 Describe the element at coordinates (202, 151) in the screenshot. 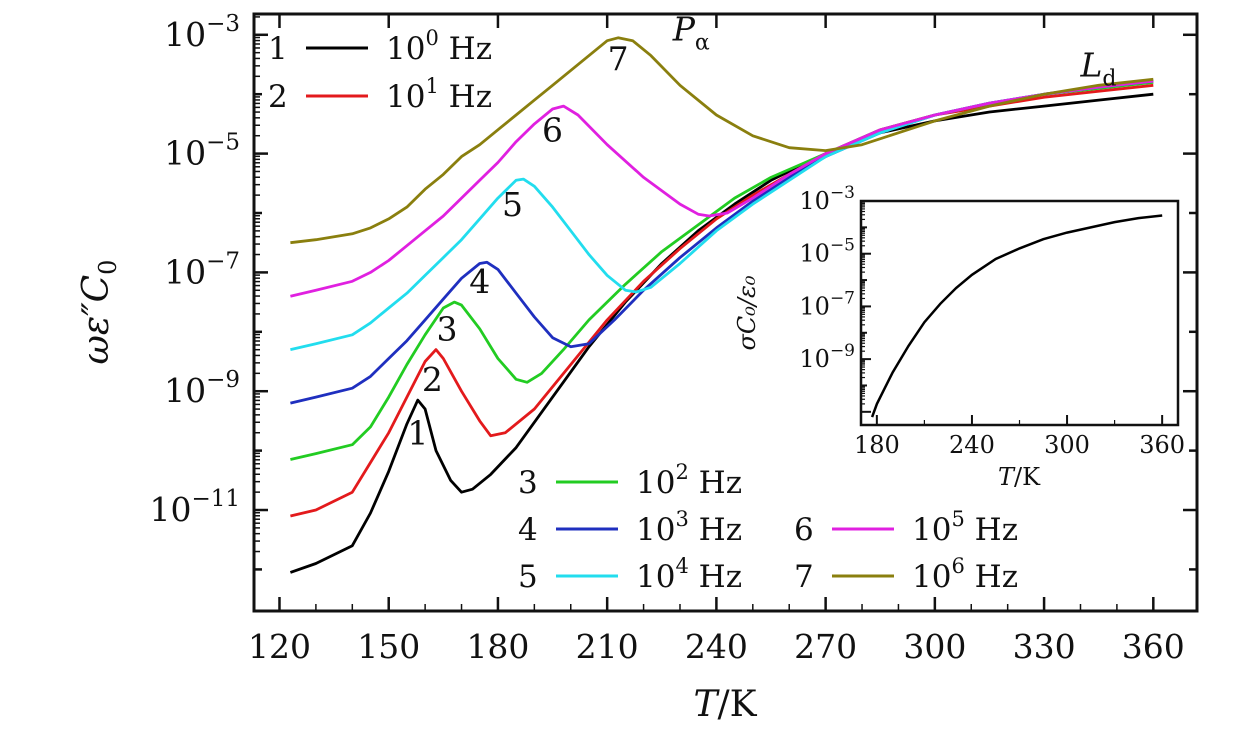

I see `y-tick-label: 10⁻⁵` at that location.